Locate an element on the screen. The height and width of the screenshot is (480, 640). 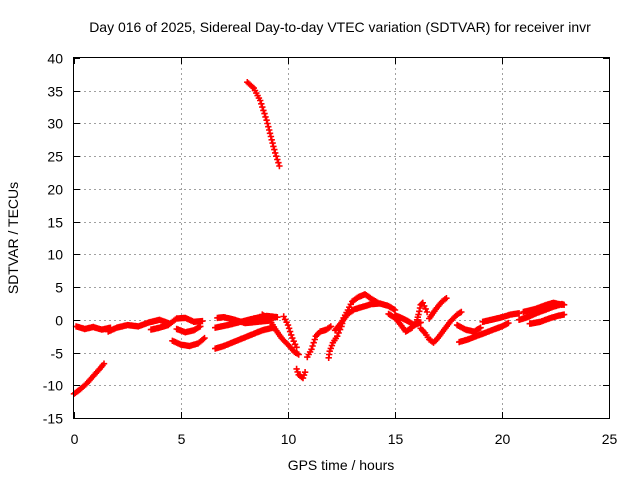
series-arc-midday-d is located at coordinates (280, 334).